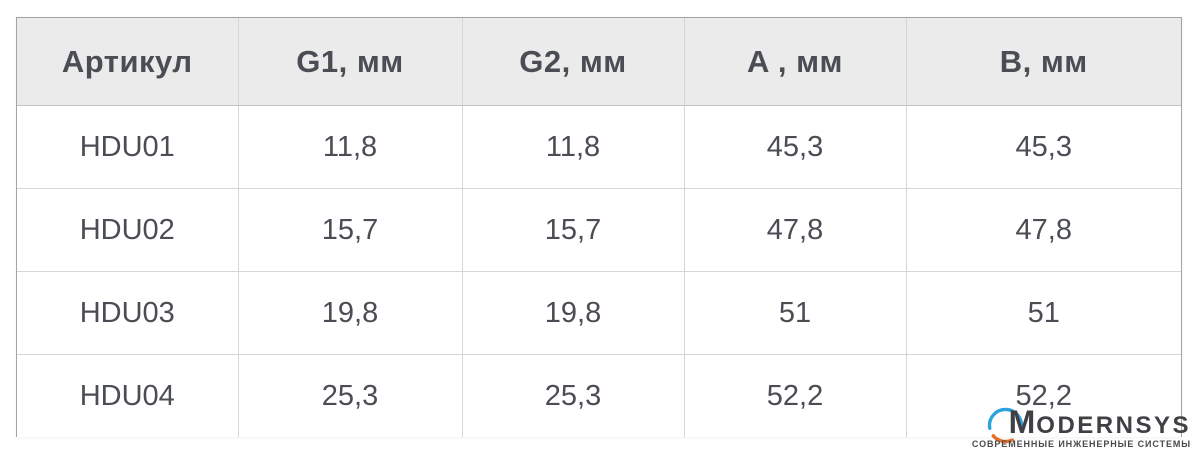 Image resolution: width=1195 pixels, height=451 pixels. I want to click on g2-cell: 25,3, so click(573, 395).